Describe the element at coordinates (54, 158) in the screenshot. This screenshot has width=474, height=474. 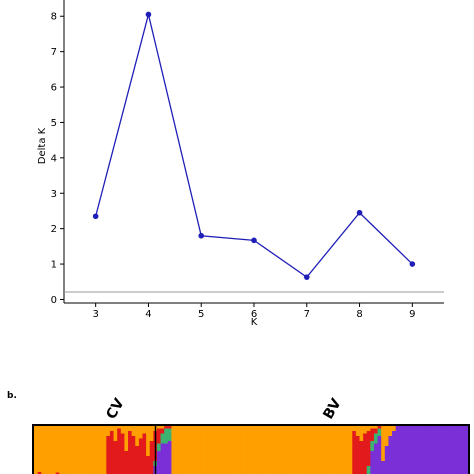
I see `y-tick-label: 4` at that location.